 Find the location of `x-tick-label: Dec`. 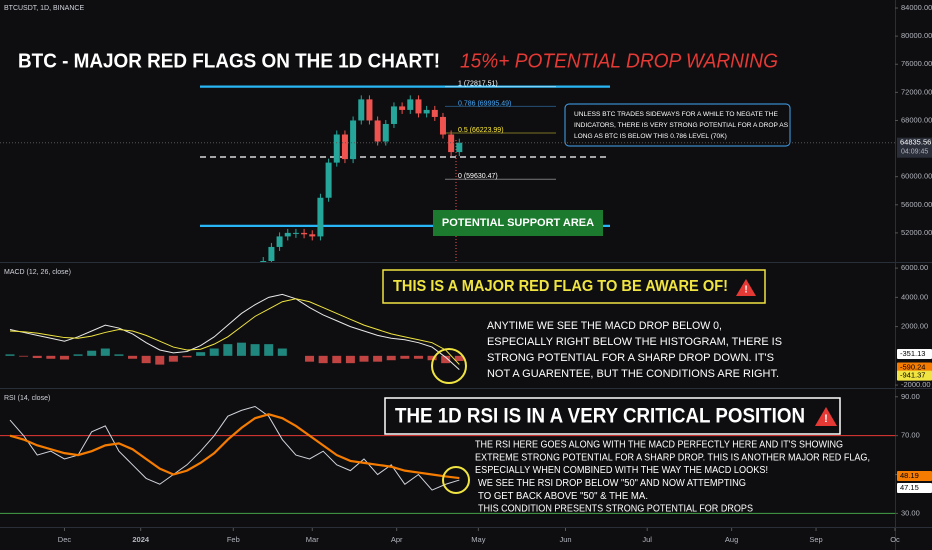

x-tick-label: Dec is located at coordinates (65, 539).